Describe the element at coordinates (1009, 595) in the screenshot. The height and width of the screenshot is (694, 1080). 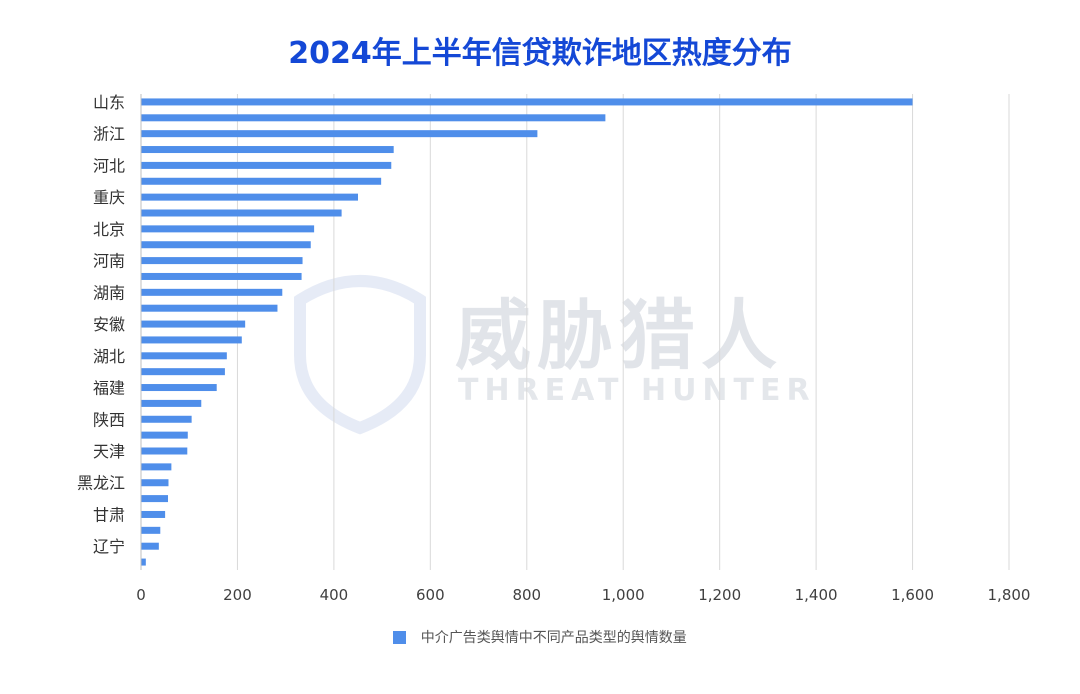
I see `x-tick-label: 1,800` at that location.